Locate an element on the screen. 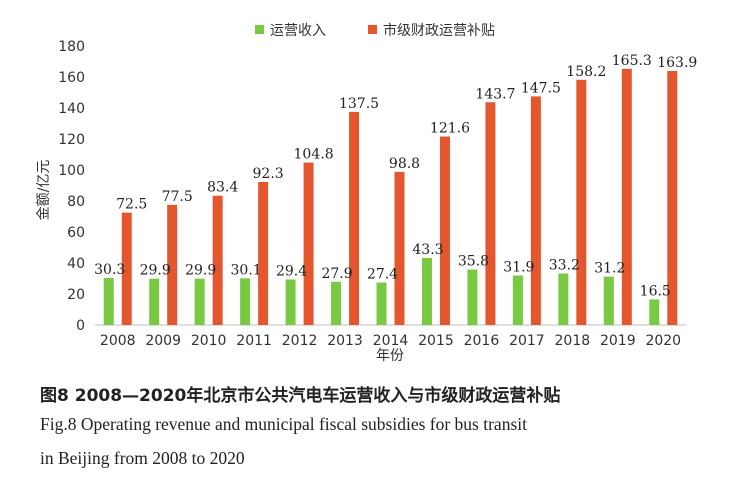 This screenshot has width=735, height=483. y-axis-title: 金额/亿元 is located at coordinates (44, 190).